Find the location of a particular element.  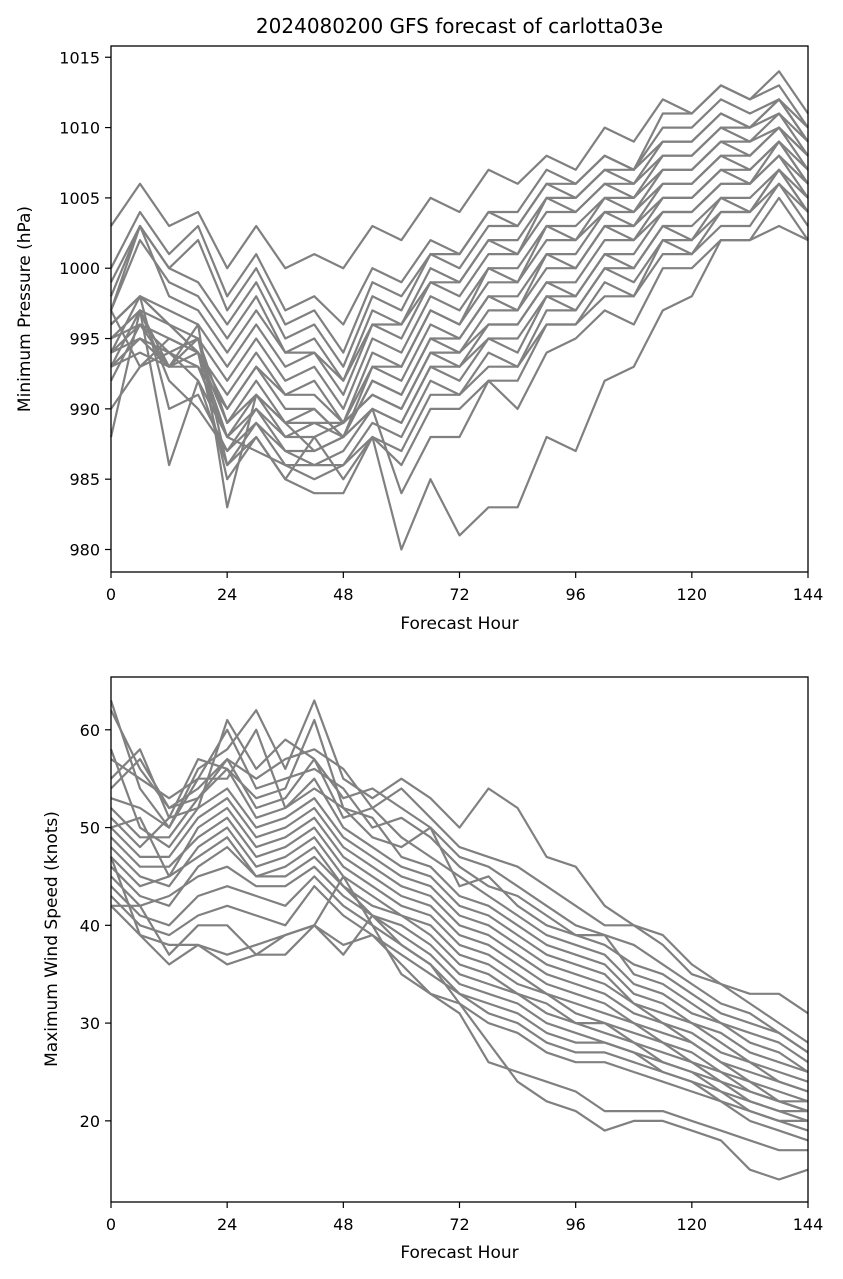

pressure-y-tick-label: 1000 is located at coordinates (79, 268).